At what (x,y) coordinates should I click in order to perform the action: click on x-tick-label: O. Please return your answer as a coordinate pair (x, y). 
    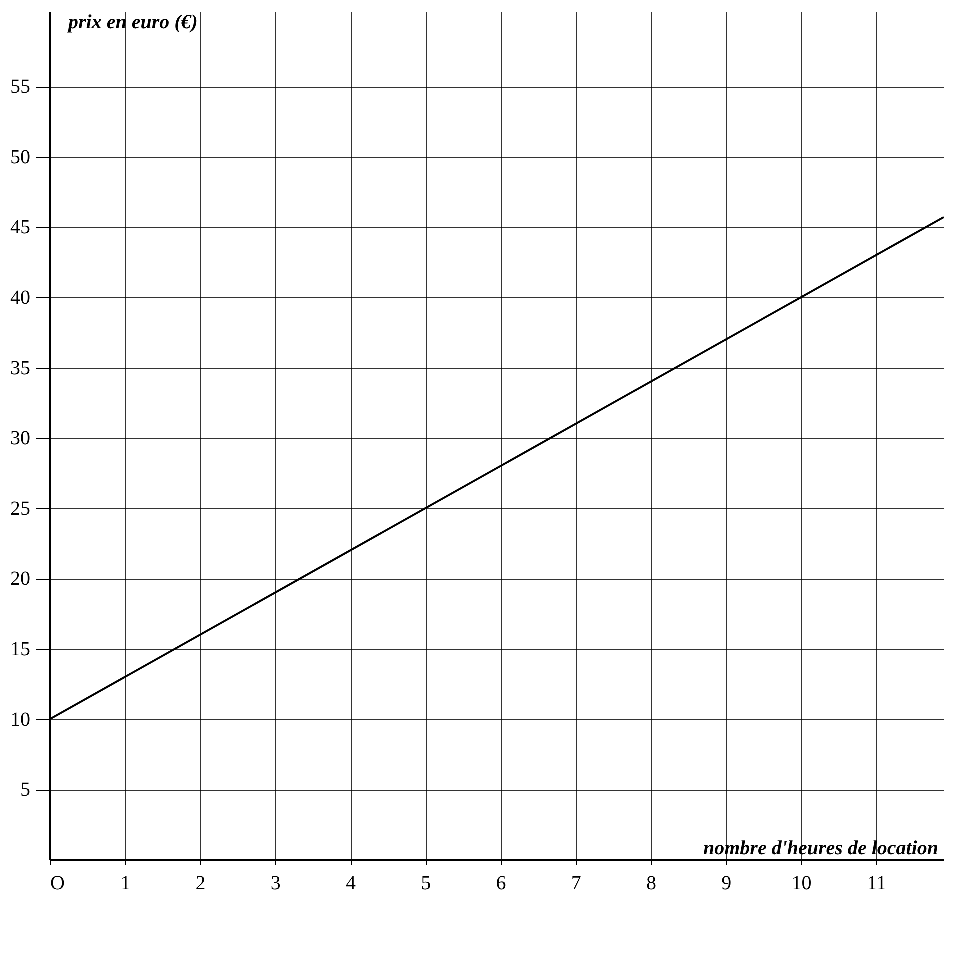
    Looking at the image, I should click on (57, 883).